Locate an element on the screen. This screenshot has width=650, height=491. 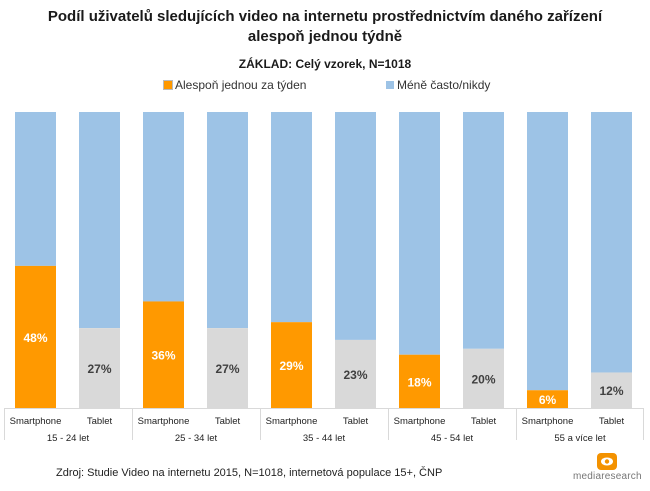
data-label: 48% is located at coordinates (35, 338).